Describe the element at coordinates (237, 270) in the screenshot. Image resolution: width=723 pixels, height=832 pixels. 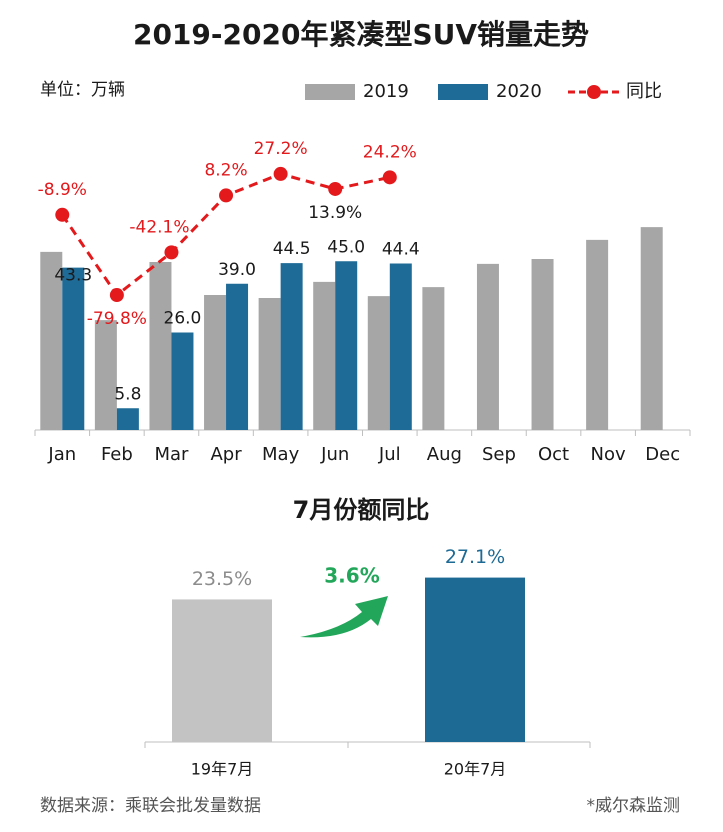
I see `data-label: 39.0` at that location.